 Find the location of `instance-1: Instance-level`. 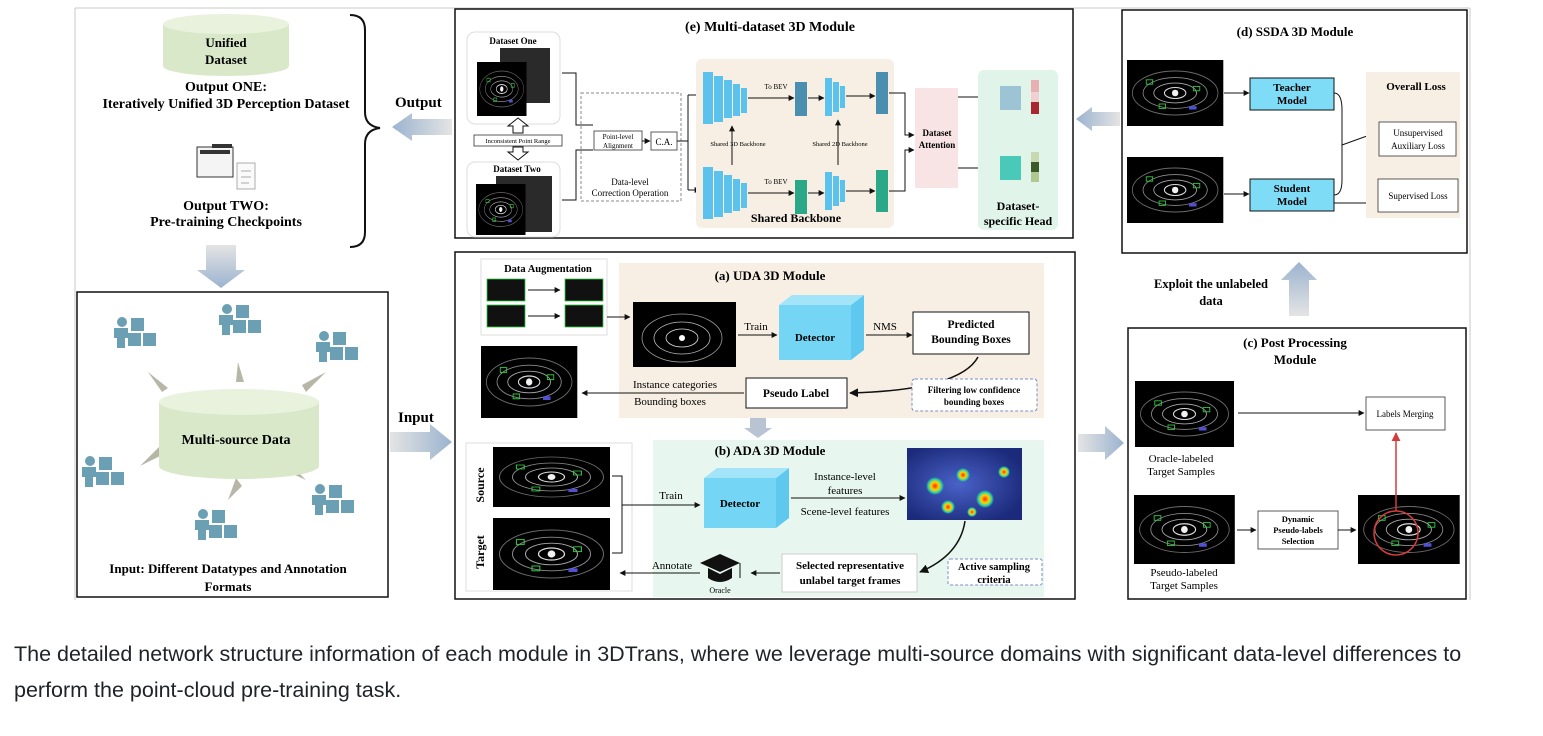

instance-1: Instance-level is located at coordinates (845, 477).